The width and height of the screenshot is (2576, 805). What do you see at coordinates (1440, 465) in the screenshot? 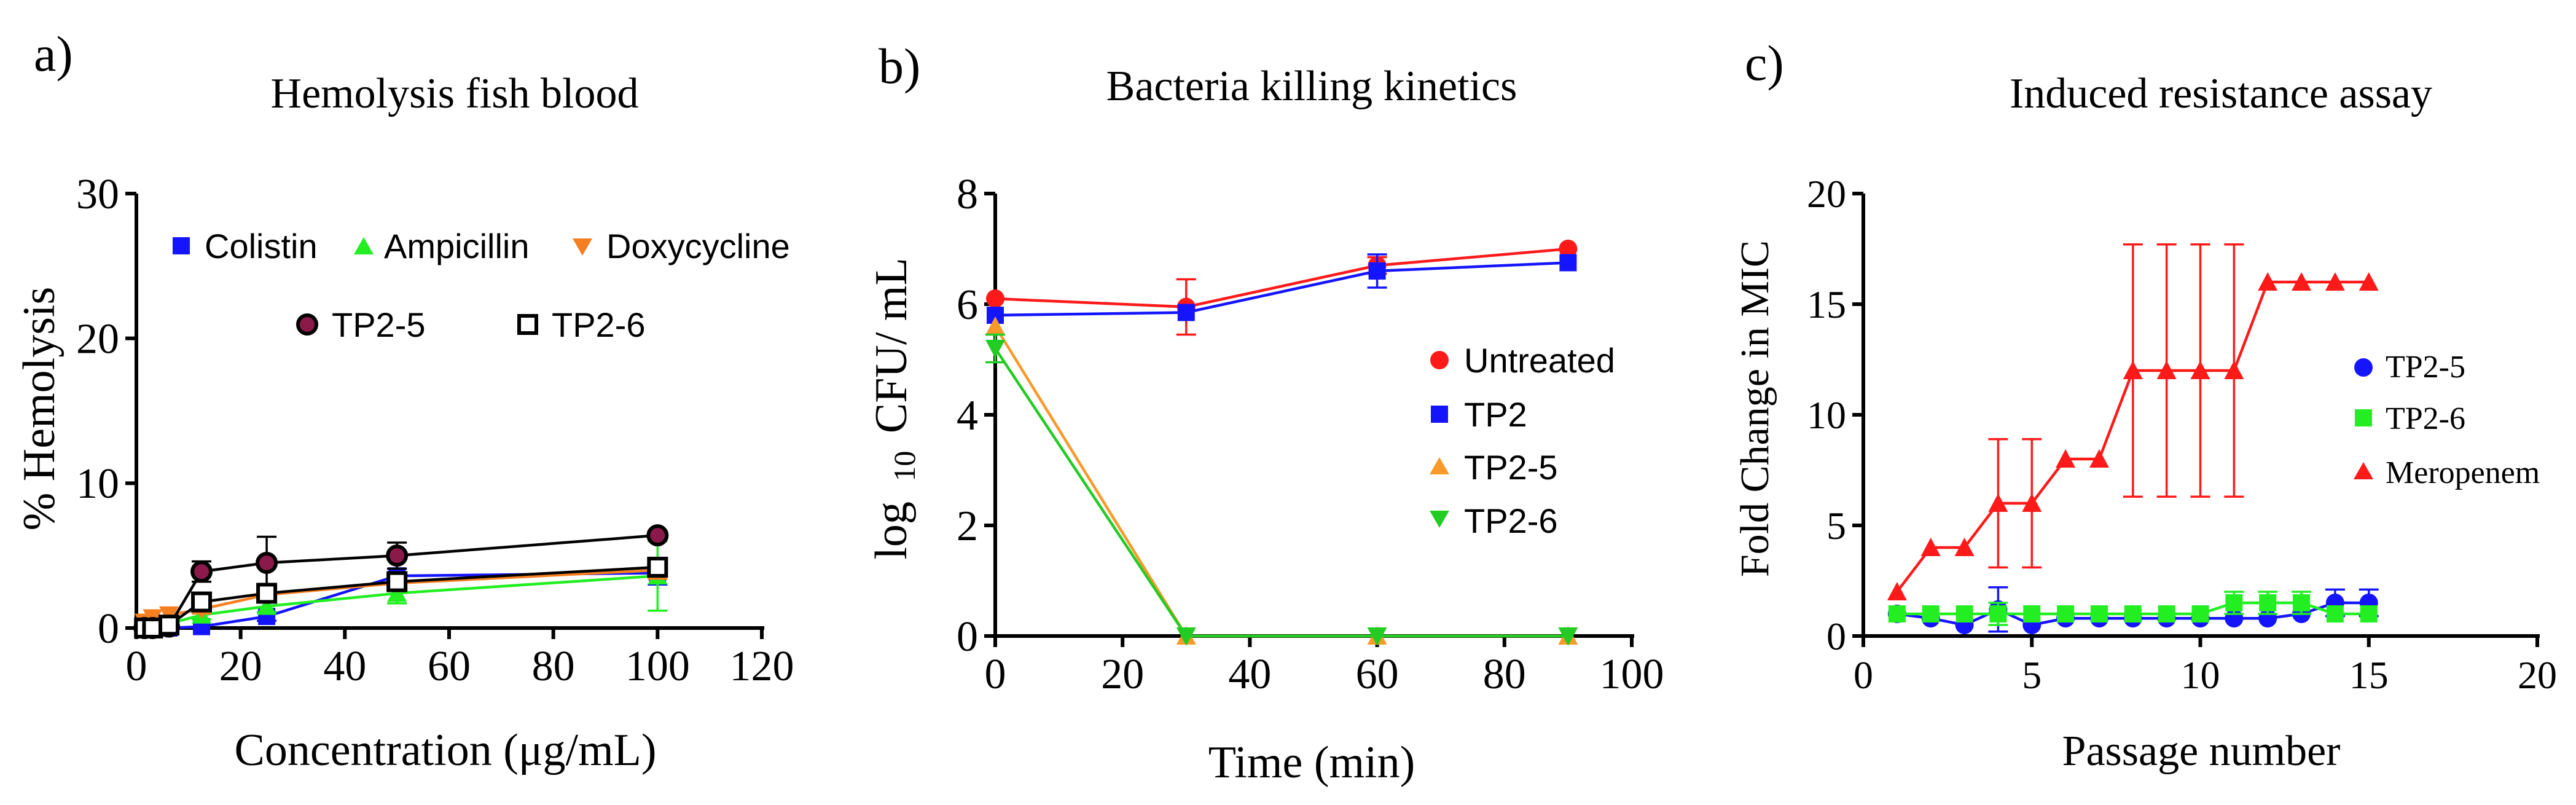
I see `legend-marker-tp2-5-b` at bounding box center [1440, 465].